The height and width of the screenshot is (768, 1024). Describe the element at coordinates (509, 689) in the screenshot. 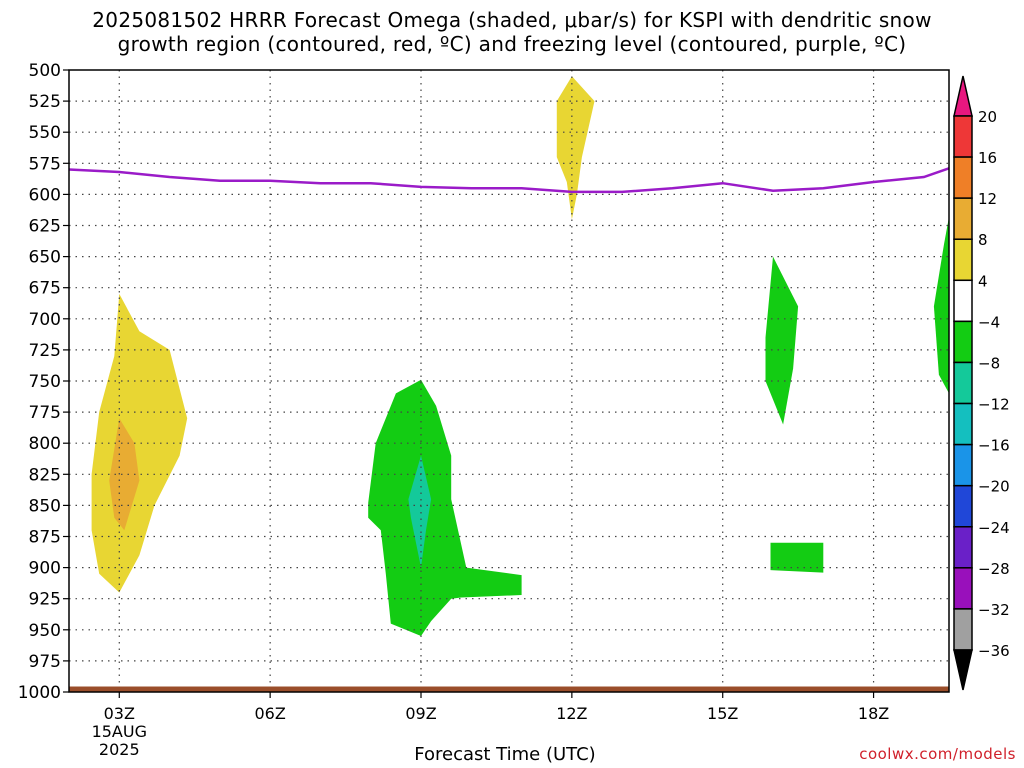

I see `surface-strip` at that location.